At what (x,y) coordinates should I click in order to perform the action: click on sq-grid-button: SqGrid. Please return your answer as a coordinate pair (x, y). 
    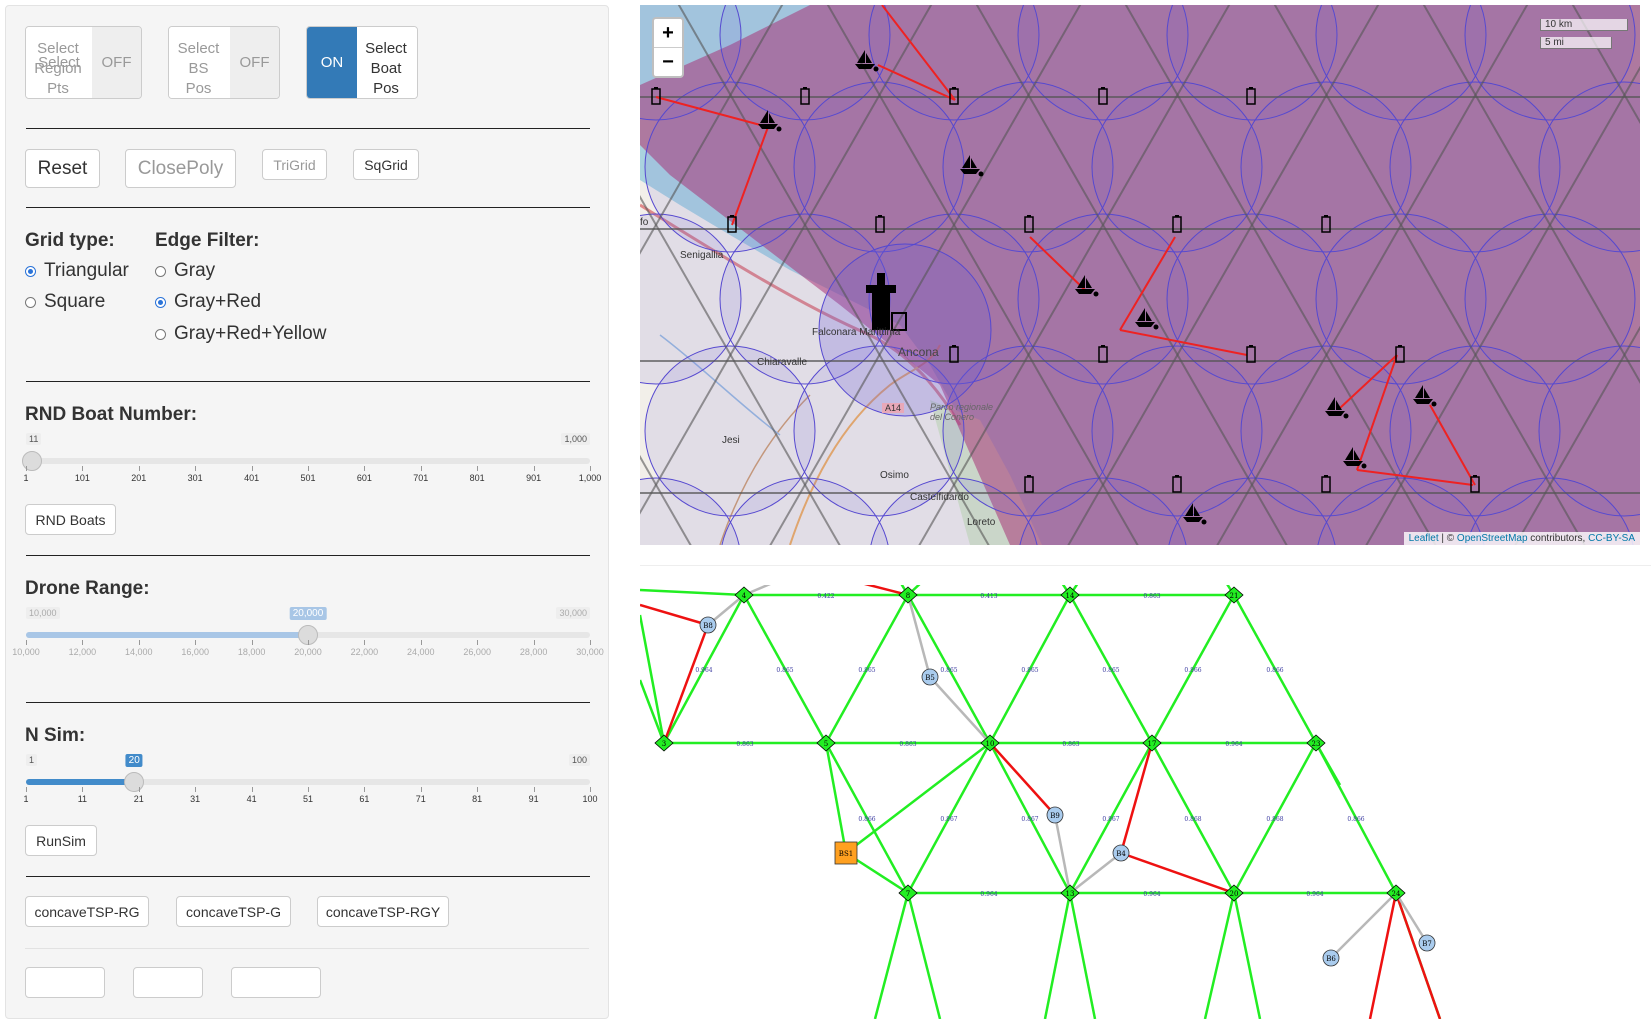
    Looking at the image, I should click on (386, 164).